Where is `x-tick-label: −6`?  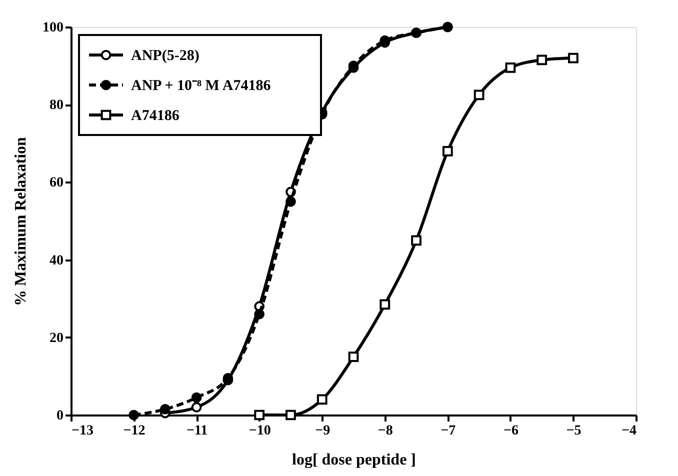
x-tick-label: −6 is located at coordinates (510, 431).